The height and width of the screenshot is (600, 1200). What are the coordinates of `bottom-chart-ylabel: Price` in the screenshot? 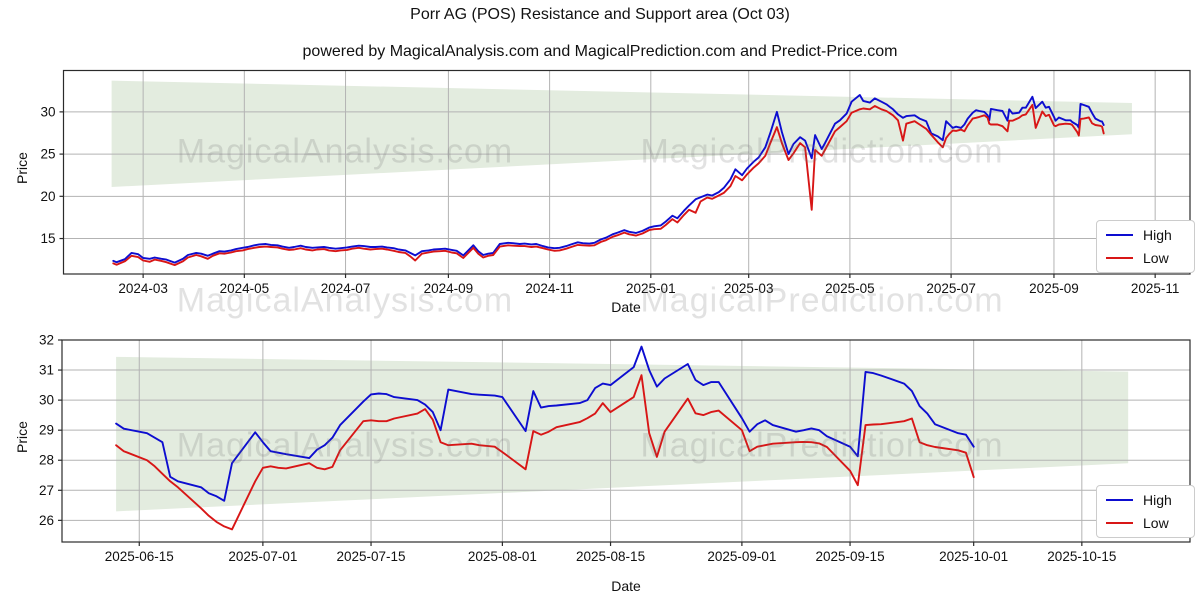 It's located at (22, 437).